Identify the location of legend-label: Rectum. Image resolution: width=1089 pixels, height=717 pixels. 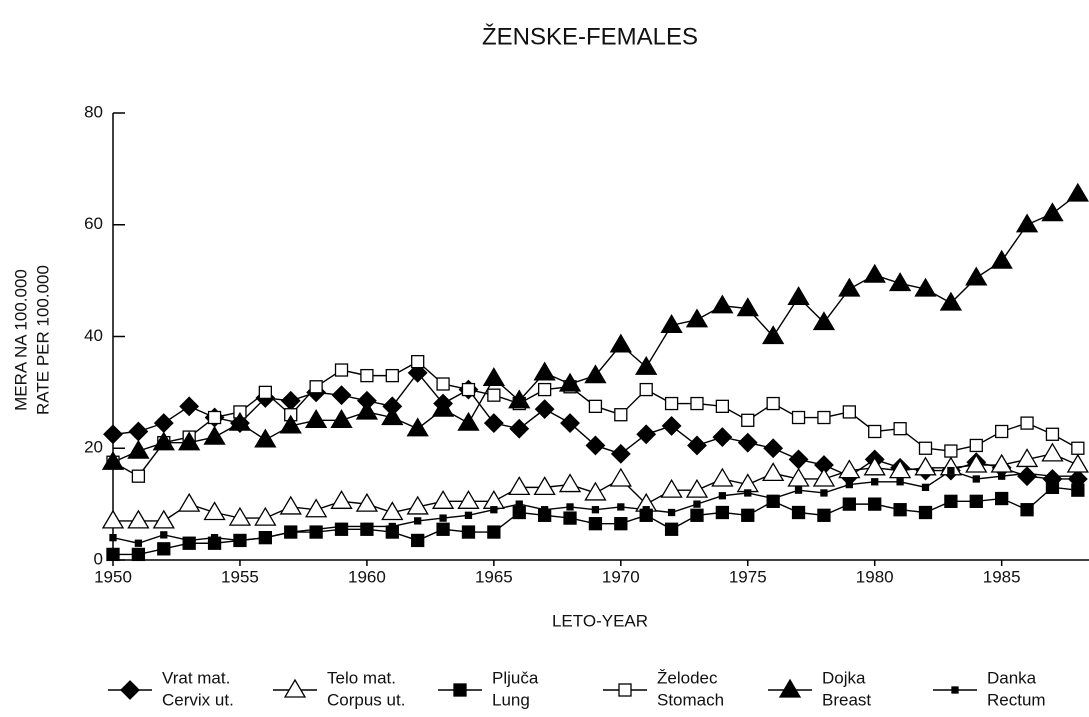
(1016, 699).